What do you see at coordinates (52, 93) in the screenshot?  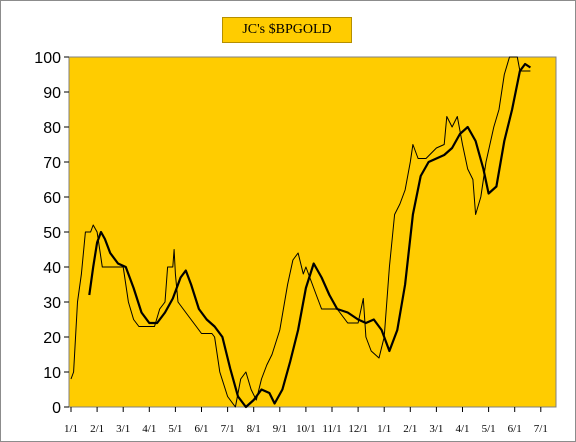 I see `y-tick-label: 90` at bounding box center [52, 93].